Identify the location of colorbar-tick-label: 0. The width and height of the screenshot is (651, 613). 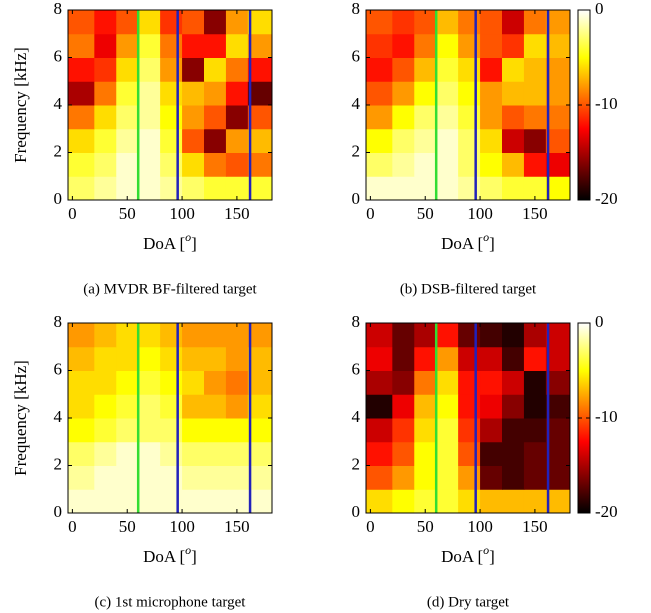
(599, 321).